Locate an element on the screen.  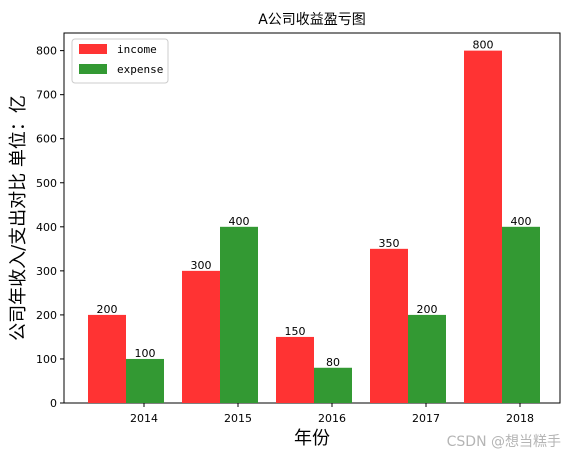
legend-label-income: income is located at coordinates (137, 49).